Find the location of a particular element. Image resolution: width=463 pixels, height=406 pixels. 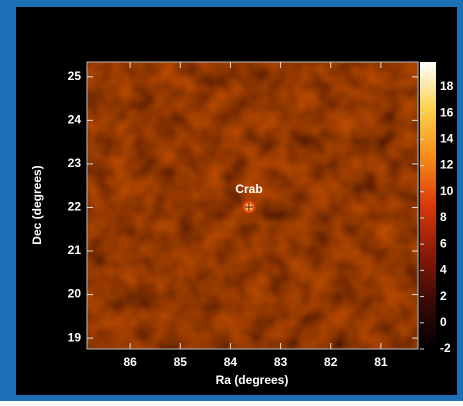

colorbar-tick-label: 6 is located at coordinates (443, 243).